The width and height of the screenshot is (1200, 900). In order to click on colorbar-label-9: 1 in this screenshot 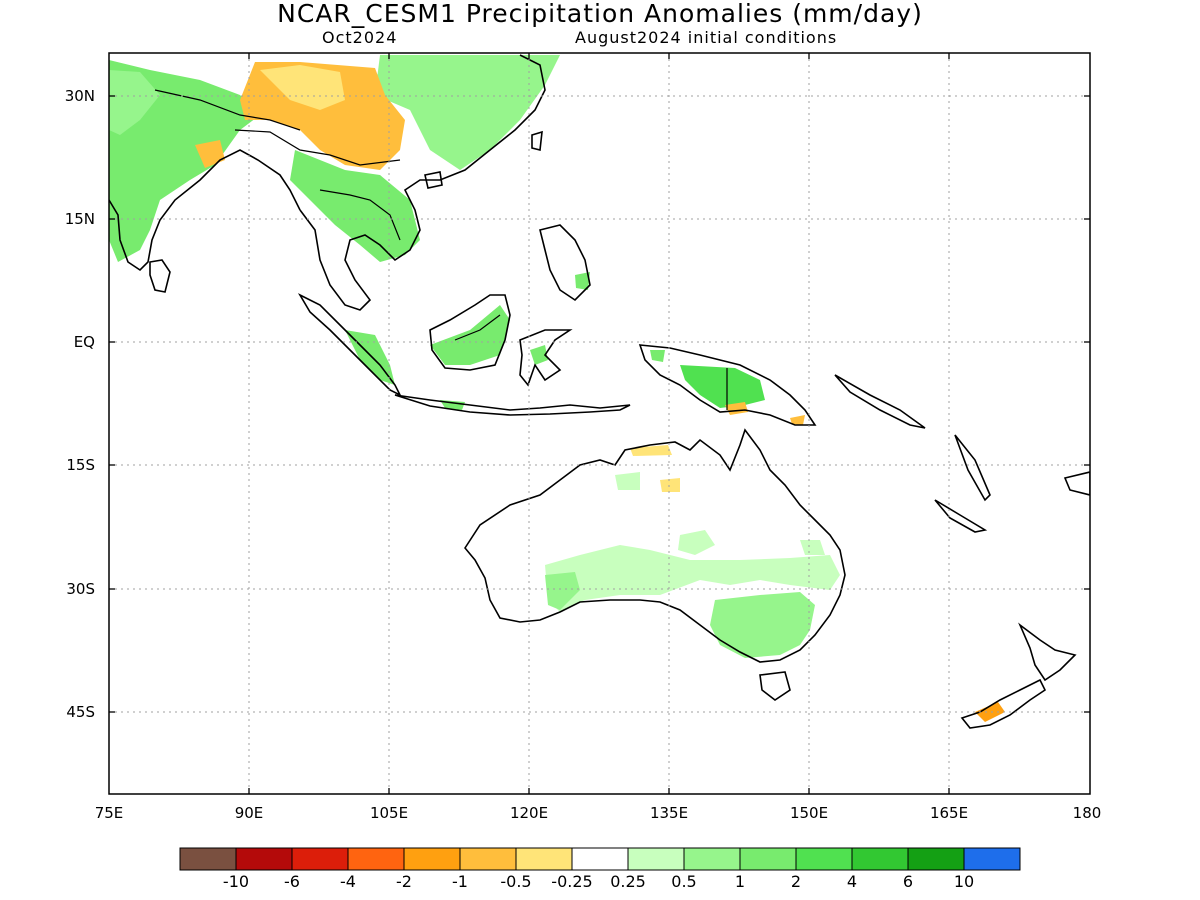, I will do `click(740, 881)`.